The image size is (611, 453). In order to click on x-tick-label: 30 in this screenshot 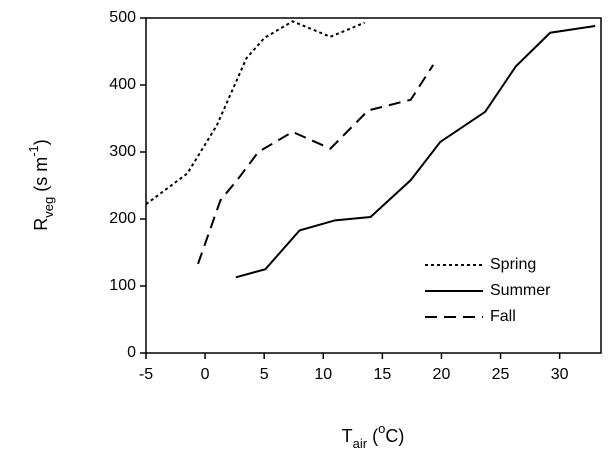, I will do `click(560, 374)`.